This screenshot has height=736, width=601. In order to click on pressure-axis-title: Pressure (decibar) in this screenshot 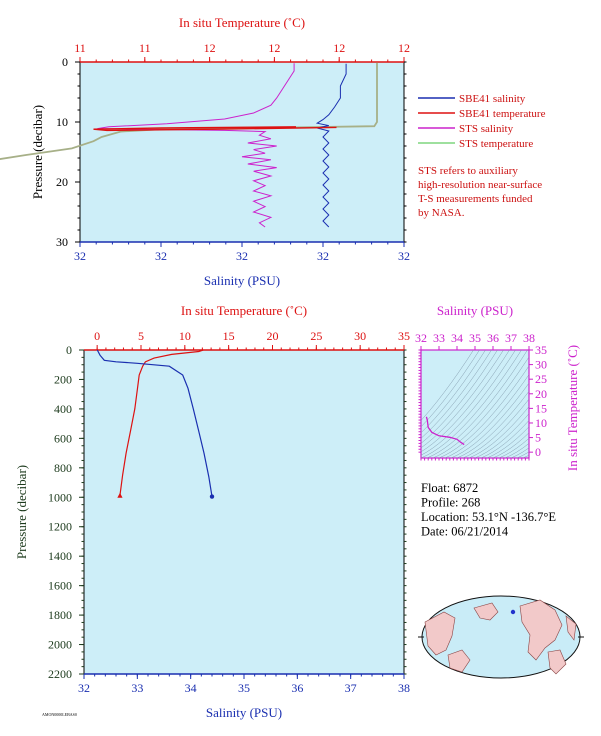, I will do `click(21, 512)`.